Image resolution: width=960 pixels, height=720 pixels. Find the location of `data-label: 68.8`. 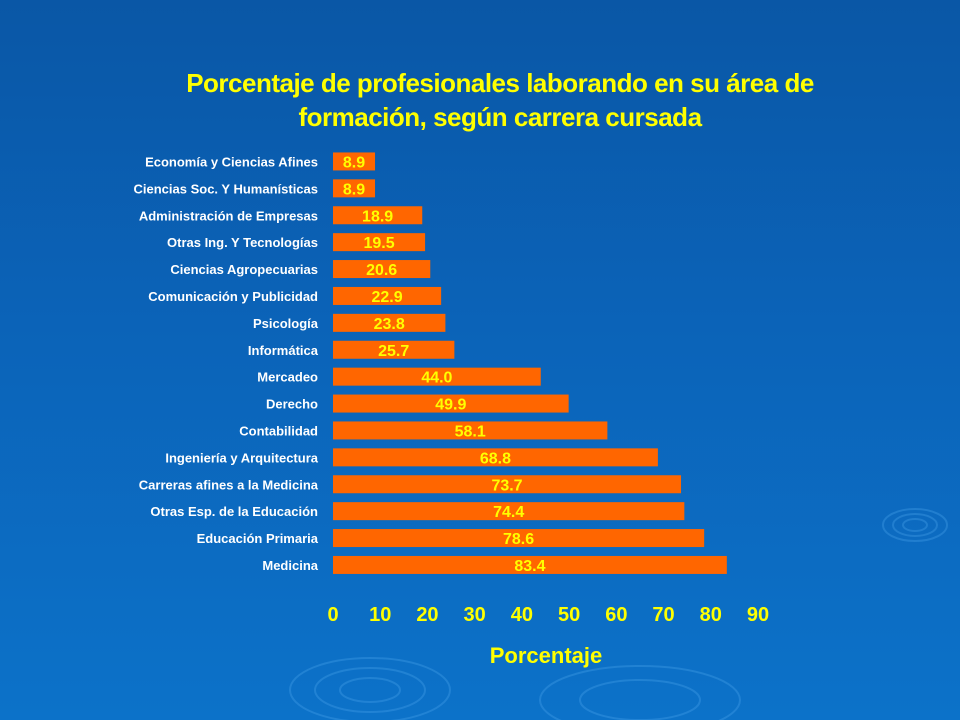

data-label: 68.8 is located at coordinates (495, 458).